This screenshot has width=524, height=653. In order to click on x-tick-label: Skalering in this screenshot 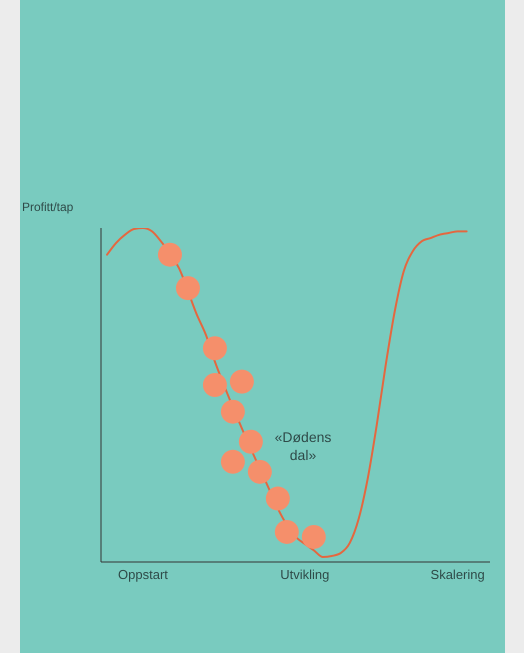, I will do `click(457, 574)`.